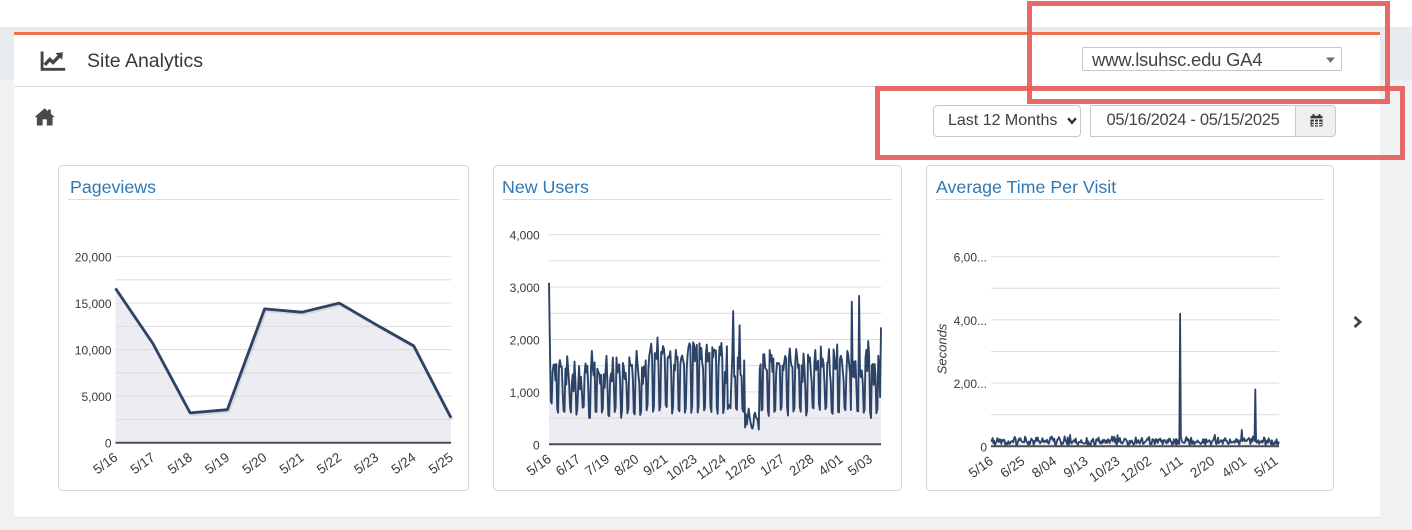 Image resolution: width=1412 pixels, height=530 pixels. Describe the element at coordinates (292, 464) in the screenshot. I see `svg-text: 5/21` at that location.